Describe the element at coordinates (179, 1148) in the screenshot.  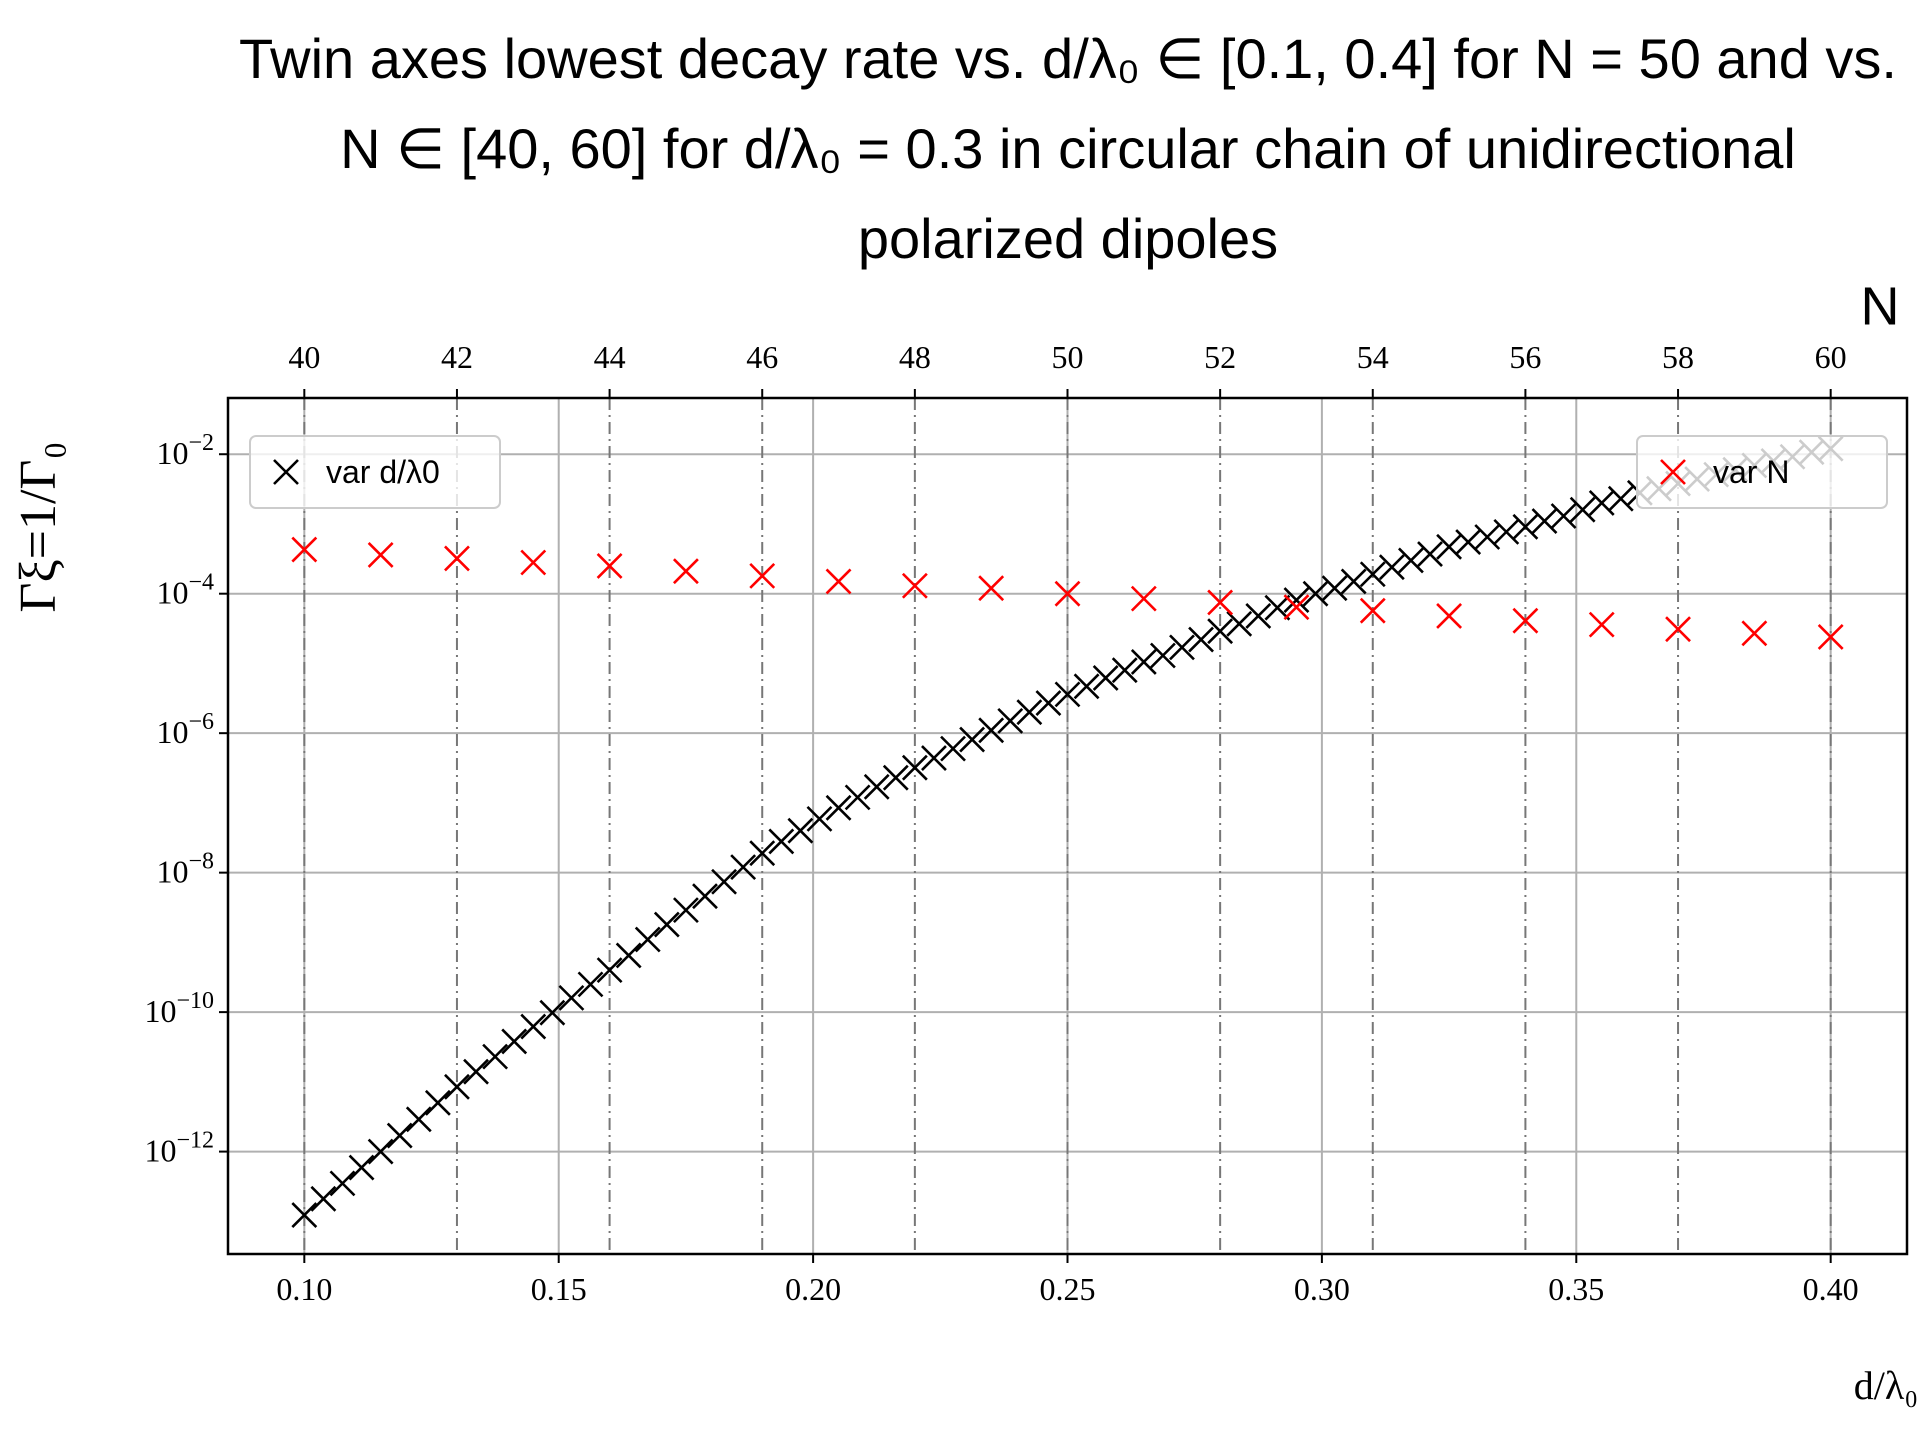
I see `y-tick-label: 10⁻¹²` at that location.